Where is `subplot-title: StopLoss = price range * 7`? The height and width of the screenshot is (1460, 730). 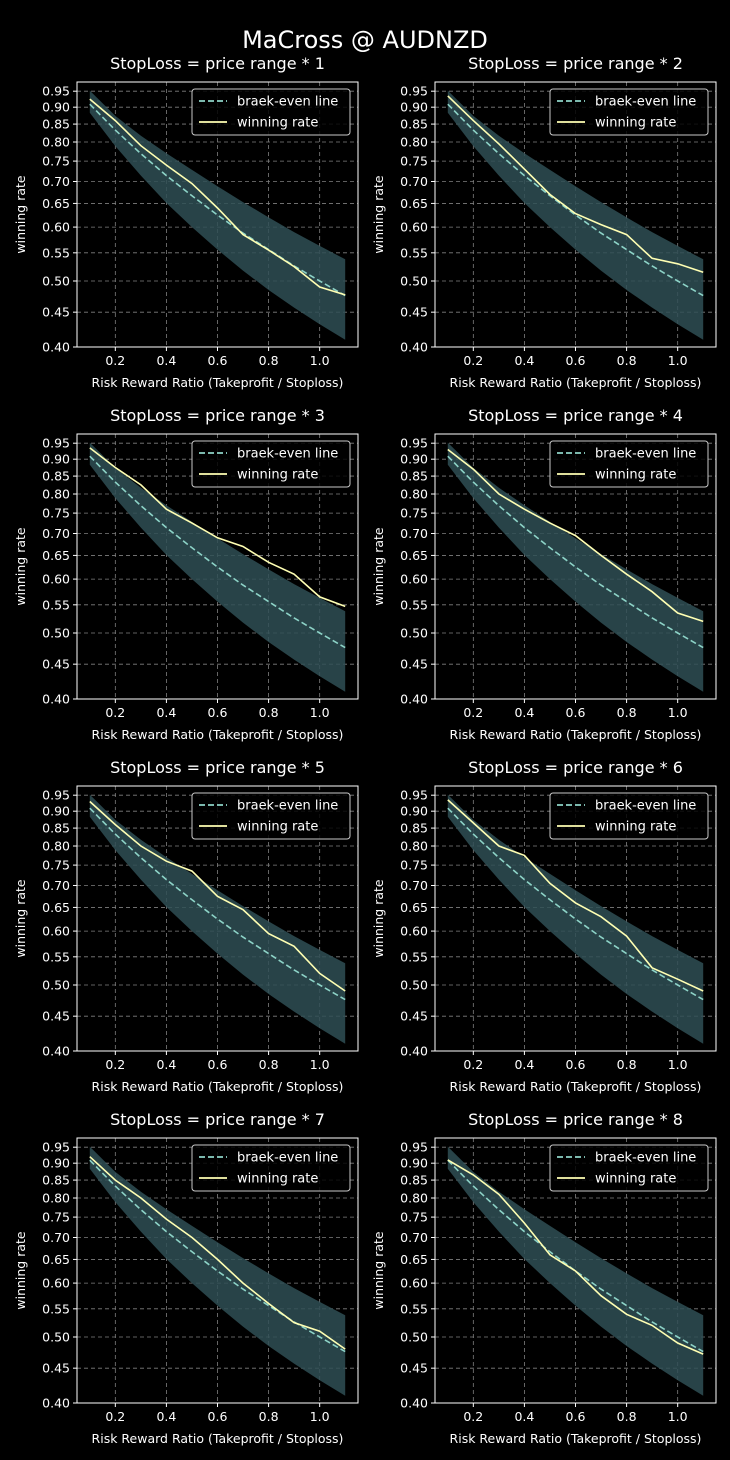 subplot-title: StopLoss = price range * 7 is located at coordinates (217, 1119).